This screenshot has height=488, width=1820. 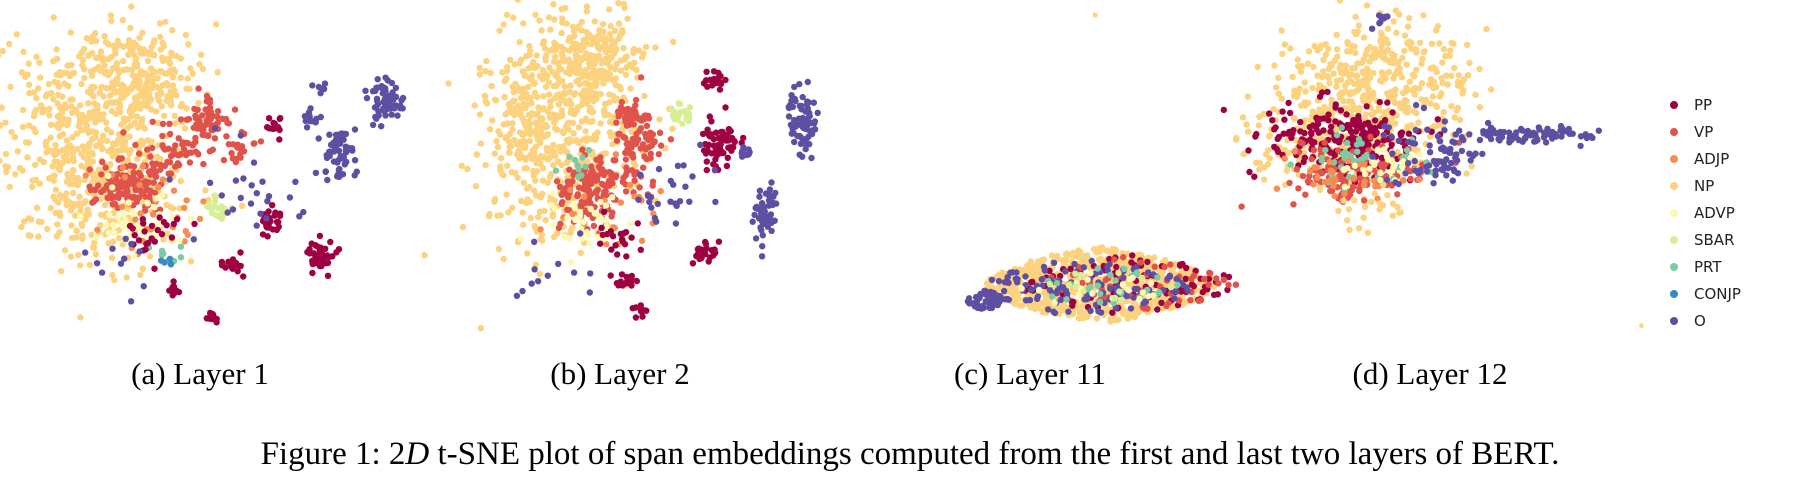 I want to click on scatter-point-conjp, so click(x=164, y=262).